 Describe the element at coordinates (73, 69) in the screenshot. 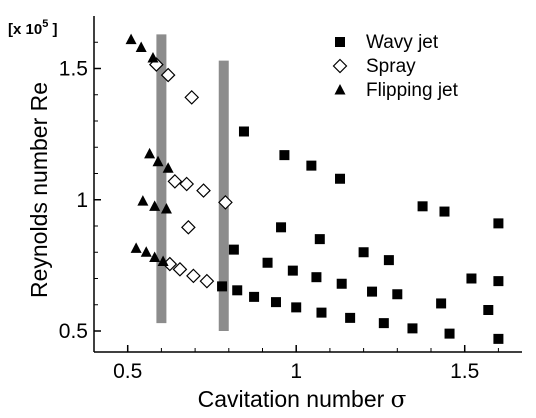

I see `y-tick-label: 1.5` at that location.